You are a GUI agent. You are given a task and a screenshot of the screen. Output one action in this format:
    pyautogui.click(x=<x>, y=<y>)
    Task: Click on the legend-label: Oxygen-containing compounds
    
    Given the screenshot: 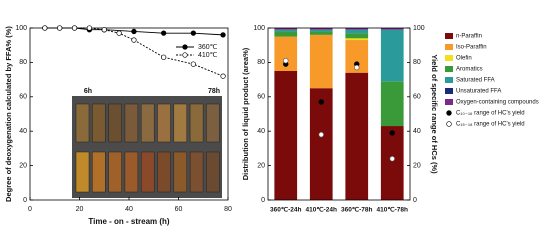 What is the action you would take?
    pyautogui.click(x=497, y=103)
    